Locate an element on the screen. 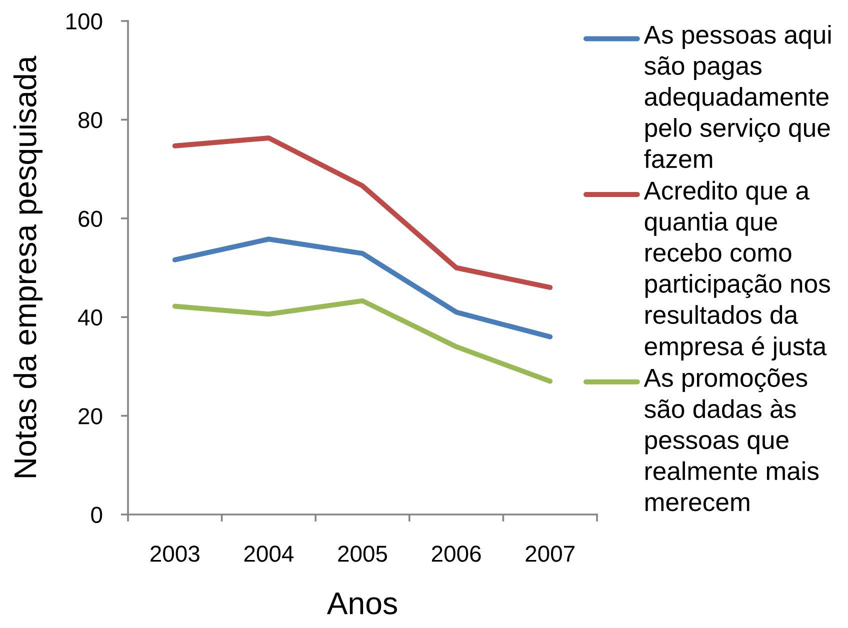 This screenshot has width=848, height=628. y-tick-label: 40 is located at coordinates (90, 317).